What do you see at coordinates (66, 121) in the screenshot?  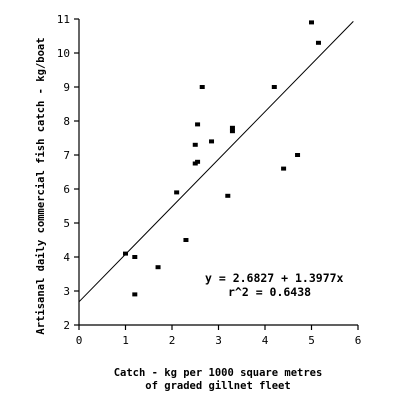 I see `y-tick-label: 8` at bounding box center [66, 121].